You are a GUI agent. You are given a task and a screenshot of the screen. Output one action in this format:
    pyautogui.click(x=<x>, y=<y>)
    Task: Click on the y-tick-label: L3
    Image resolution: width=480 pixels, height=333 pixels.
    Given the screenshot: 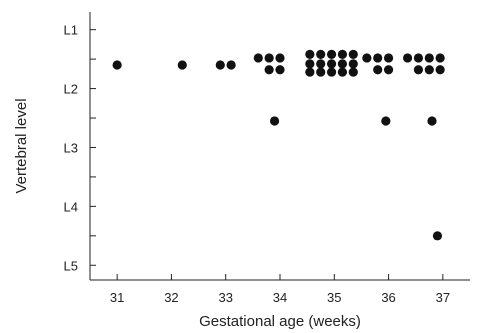 What is the action you would take?
    pyautogui.click(x=71, y=147)
    